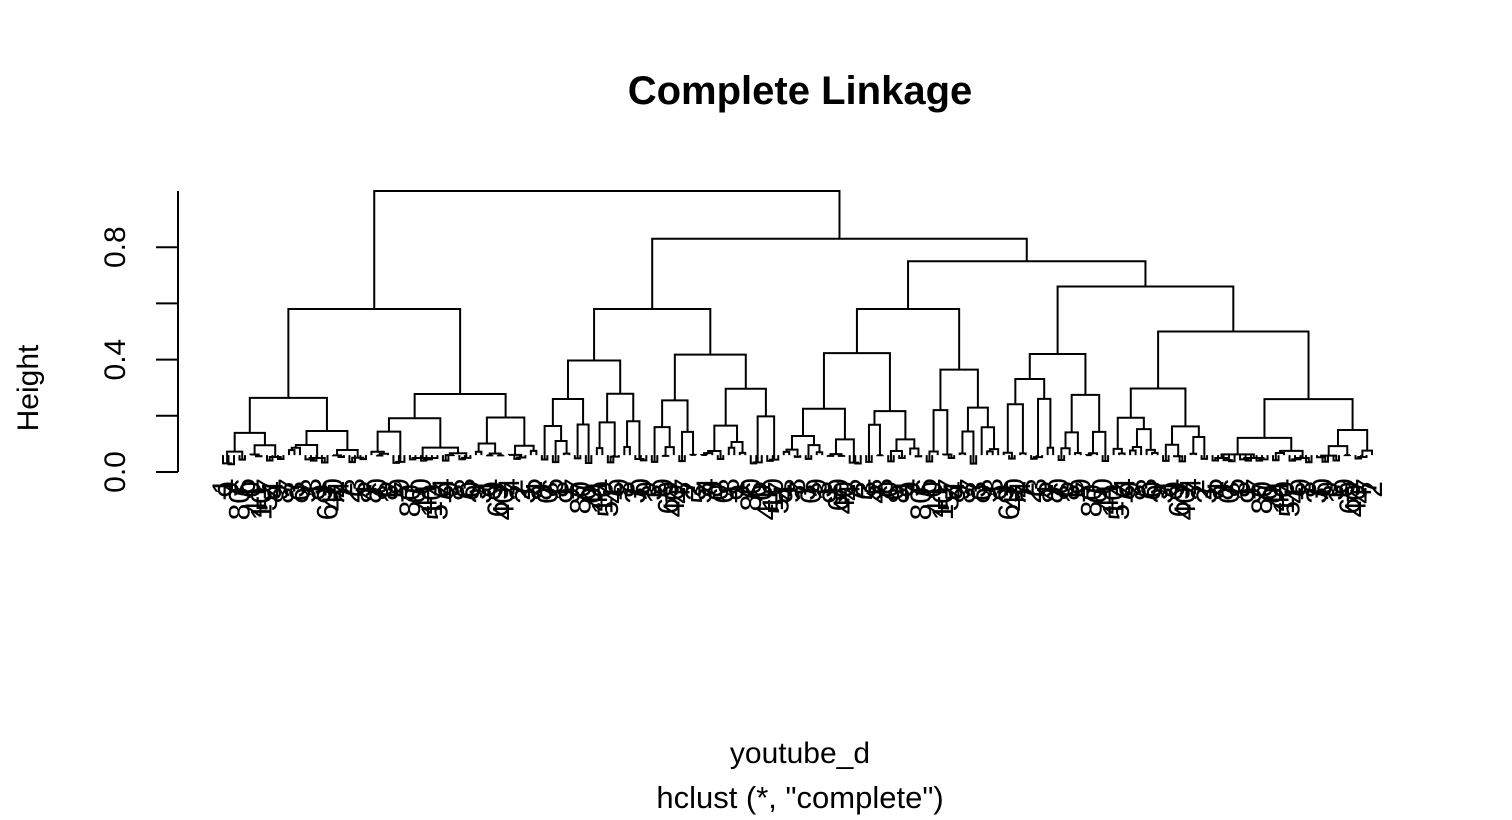  Describe the element at coordinates (701, 495) in the screenshot. I see `leaf-label: 5` at that location.